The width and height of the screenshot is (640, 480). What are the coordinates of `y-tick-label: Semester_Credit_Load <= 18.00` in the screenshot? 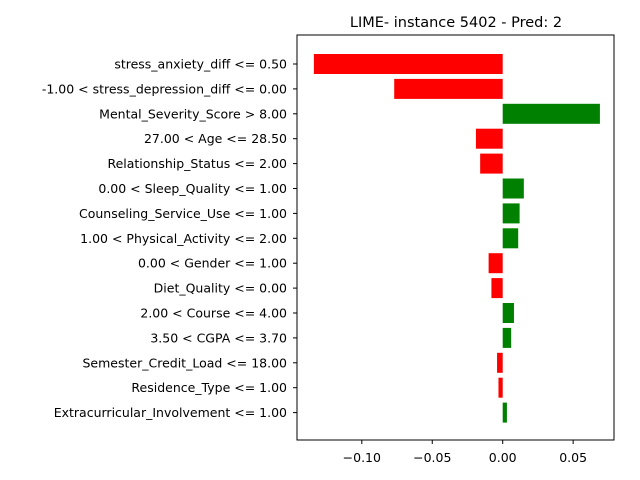 It's located at (185, 362).